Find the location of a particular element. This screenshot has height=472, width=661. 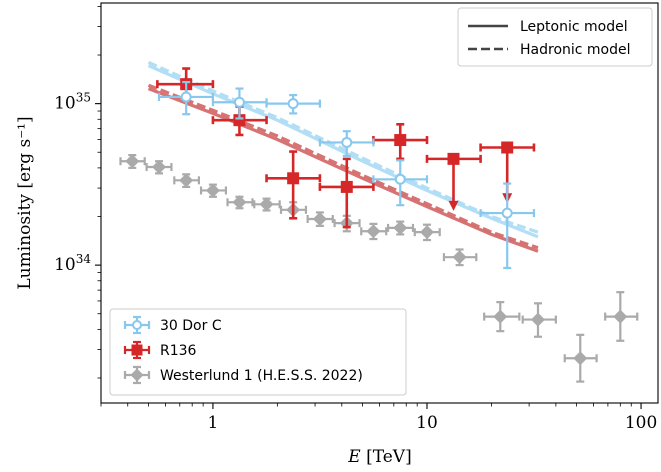

model-legend: Leptonic model Hadronic model is located at coordinates (555, 37).